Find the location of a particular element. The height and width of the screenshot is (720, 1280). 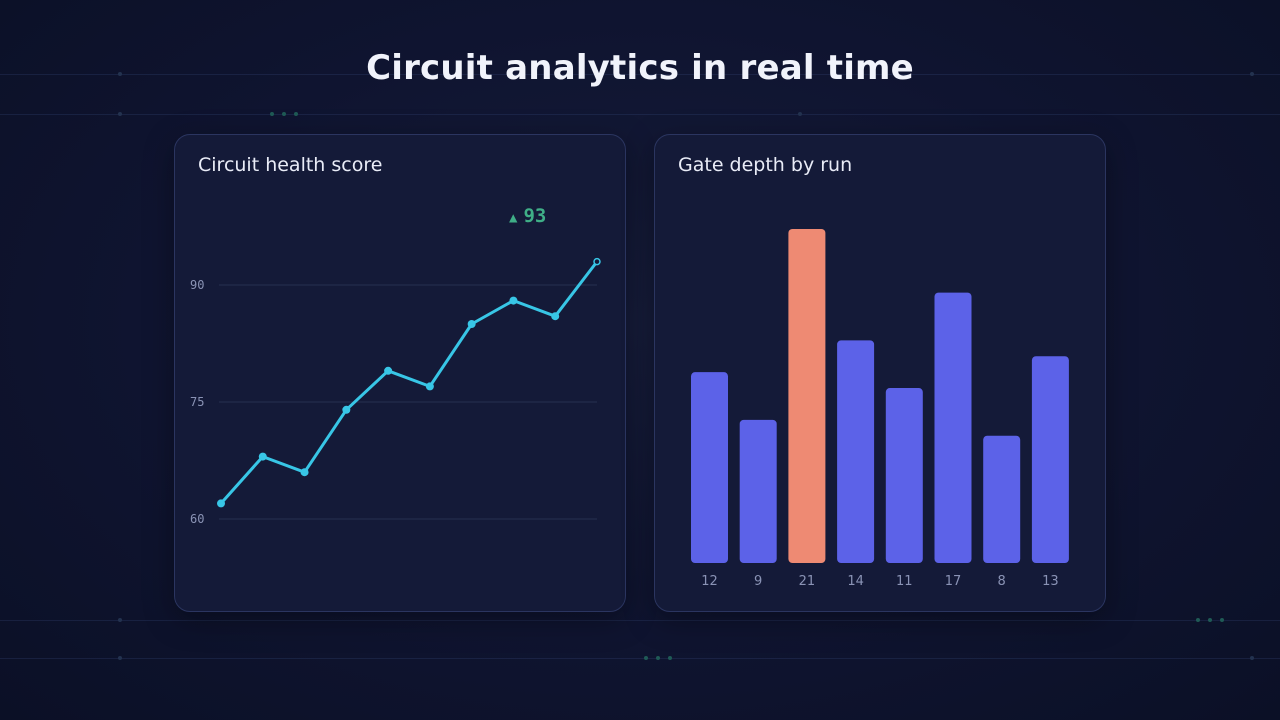

line-chart: 60 75 90 is located at coordinates (395, 391).